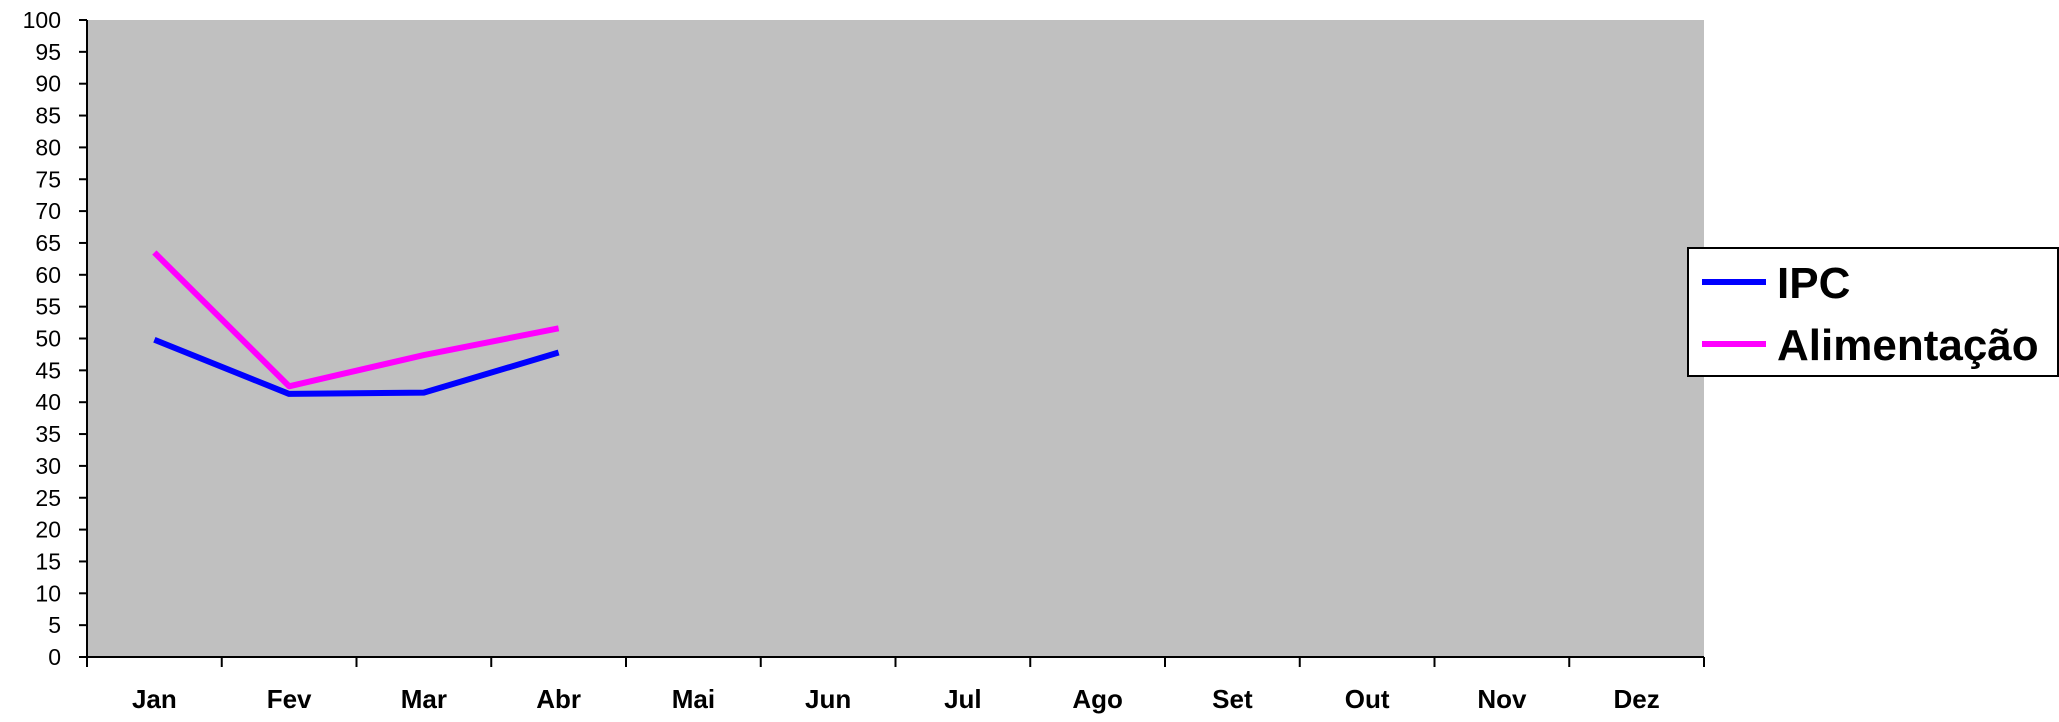 The height and width of the screenshot is (722, 2059). Describe the element at coordinates (54, 657) in the screenshot. I see `y-tick-label: 0` at that location.